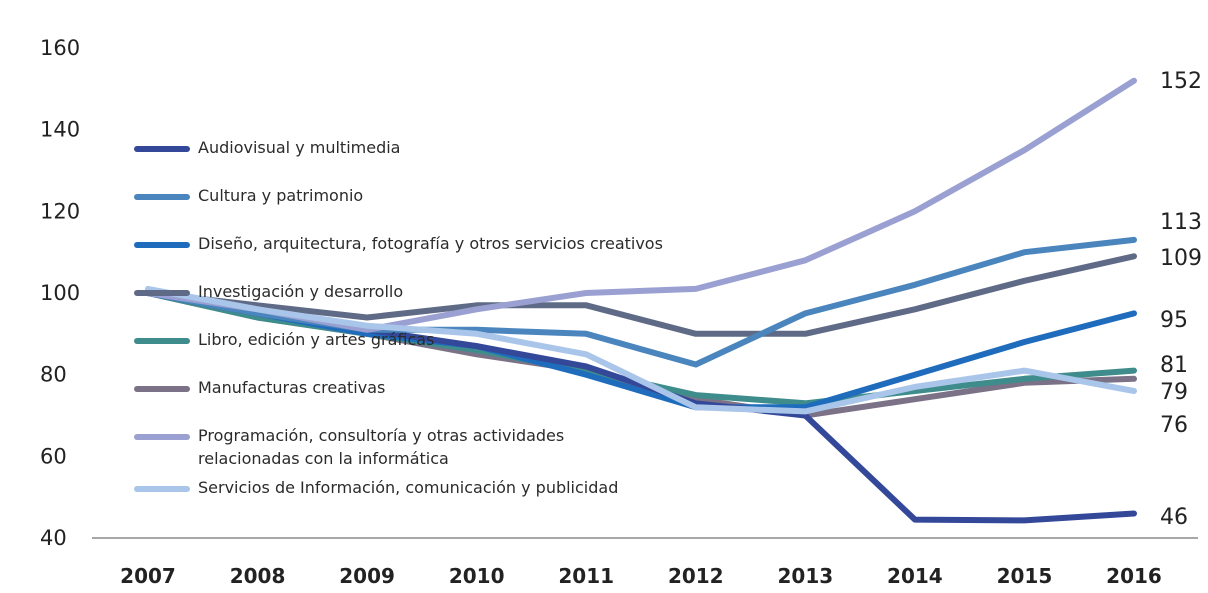 This screenshot has height=593, width=1208. I want to click on x-tick-label: 2011, so click(586, 576).